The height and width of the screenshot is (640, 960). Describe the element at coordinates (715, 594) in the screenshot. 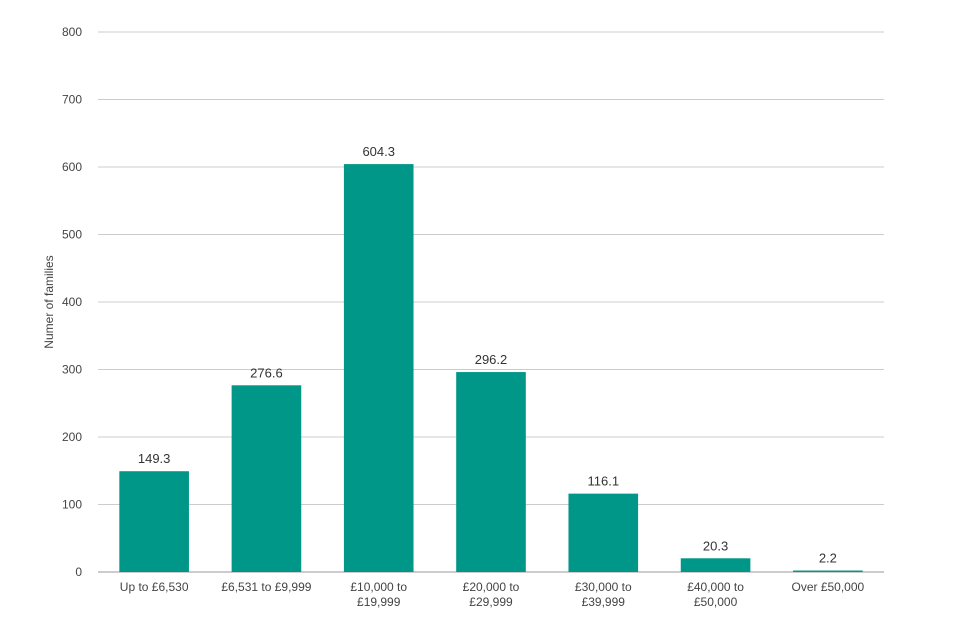

I see `x-category-label: £40,000 to £50,000` at that location.